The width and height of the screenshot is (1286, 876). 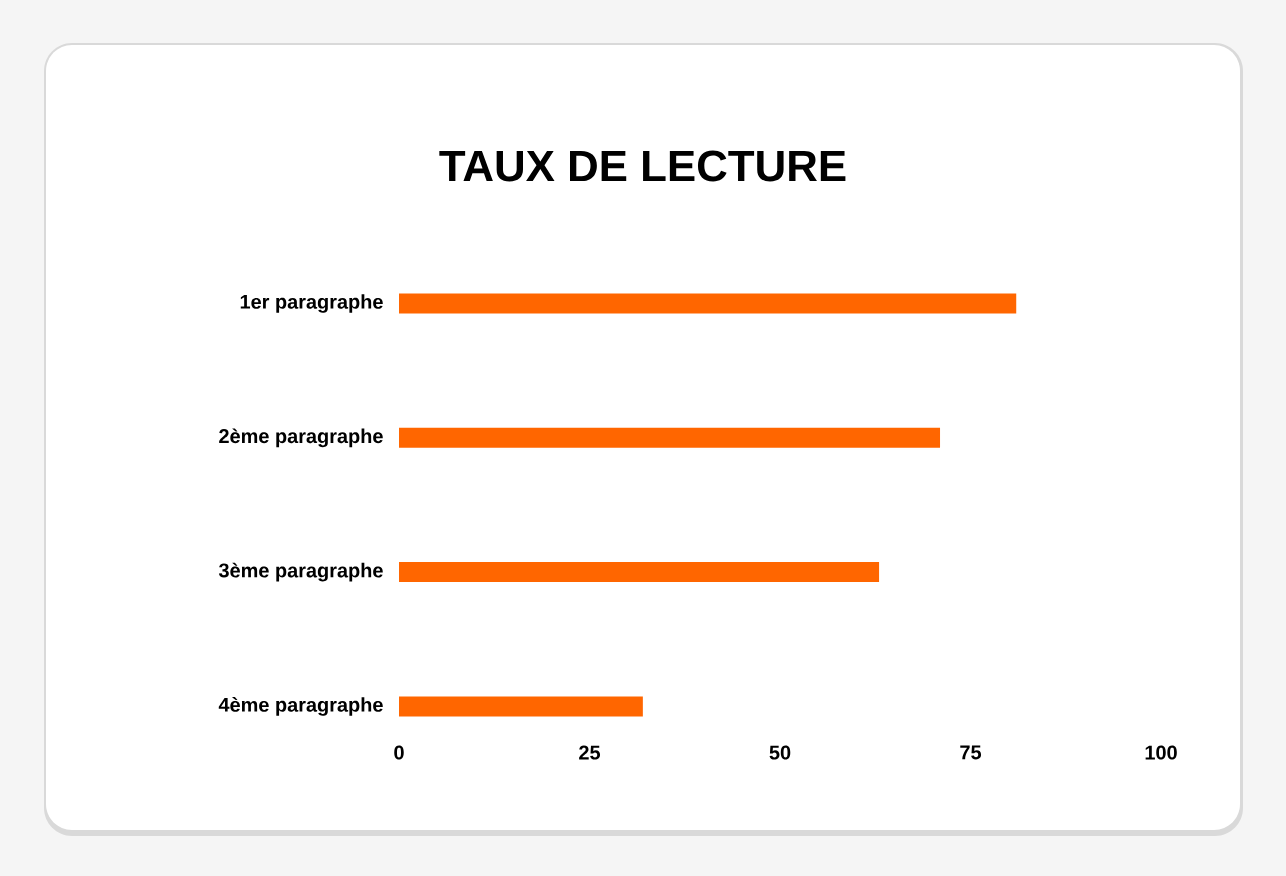 I want to click on chart-title: TAUX DE LECTURE, so click(x=642, y=166).